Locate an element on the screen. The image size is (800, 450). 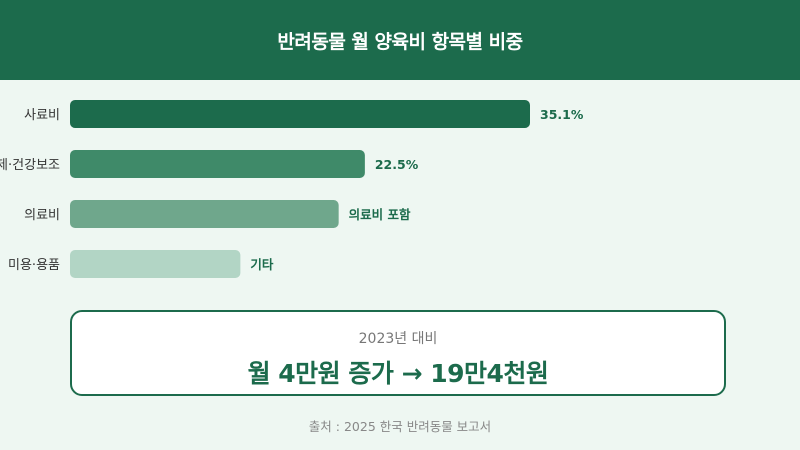
value-label: 의료비 포함 is located at coordinates (380, 214).